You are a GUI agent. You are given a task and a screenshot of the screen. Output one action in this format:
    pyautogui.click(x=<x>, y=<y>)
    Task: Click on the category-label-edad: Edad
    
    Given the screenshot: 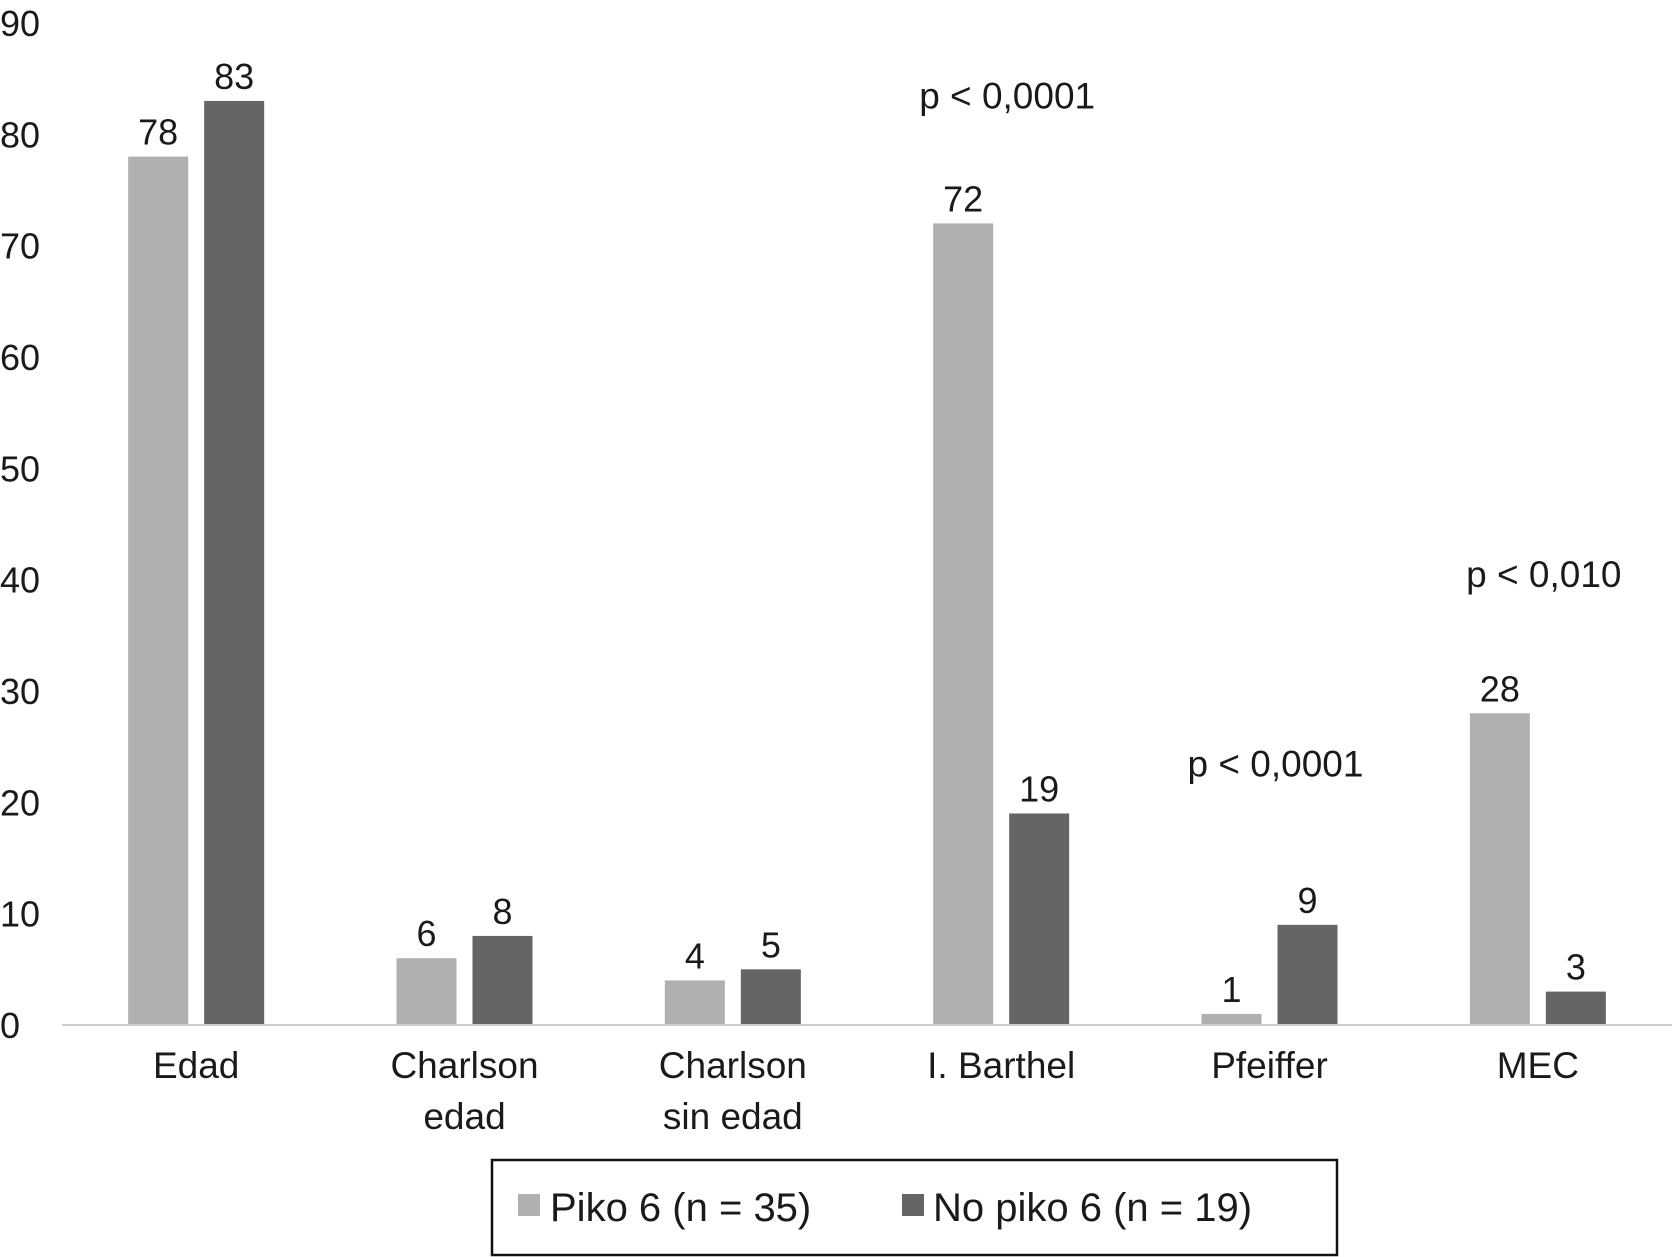 What is the action you would take?
    pyautogui.click(x=196, y=1065)
    